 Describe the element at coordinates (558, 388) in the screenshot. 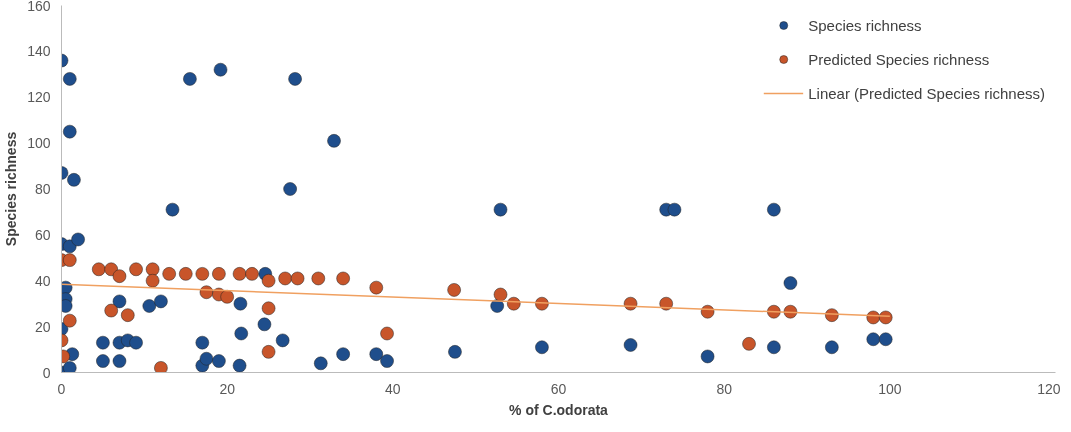

I see `x-tick-label: 60` at that location.